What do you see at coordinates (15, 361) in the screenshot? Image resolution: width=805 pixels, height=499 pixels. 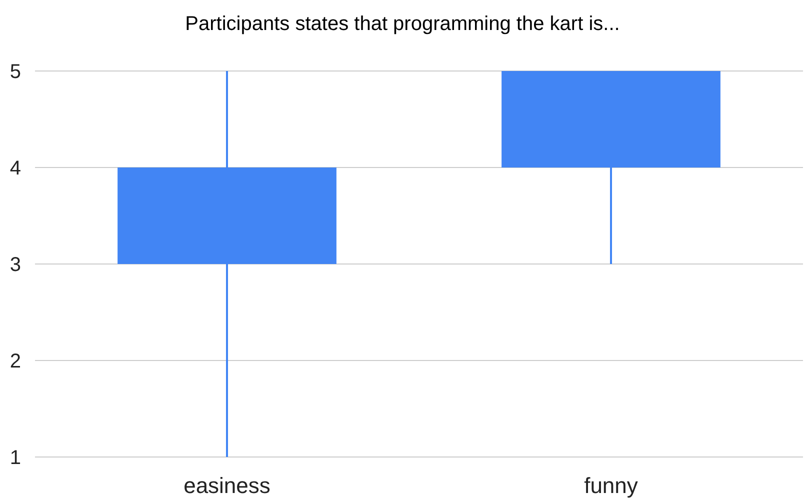 I see `y-tick-label: 2` at bounding box center [15, 361].